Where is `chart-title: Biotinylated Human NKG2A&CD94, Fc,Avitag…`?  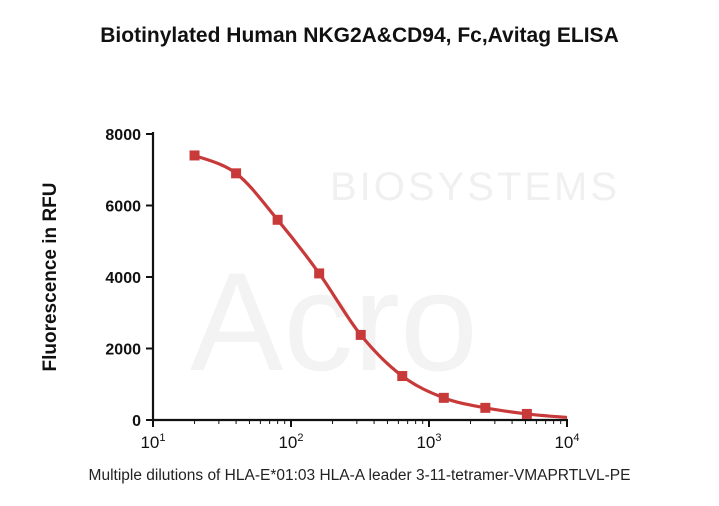 chart-title: Biotinylated Human NKG2A&CD94, Fc,Avitag… is located at coordinates (359, 35).